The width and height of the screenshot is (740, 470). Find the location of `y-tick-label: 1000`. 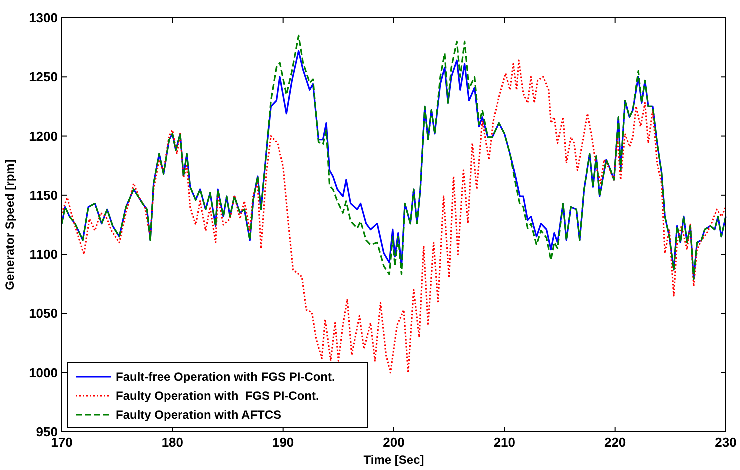

y-tick-label: 1000 is located at coordinates (43, 372).